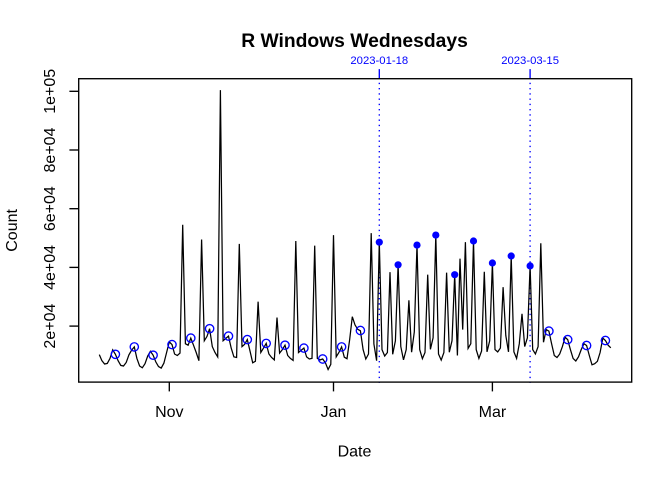 This screenshot has height=480, width=672. What do you see at coordinates (530, 61) in the screenshot?
I see `svg-text: 2023-03-15` at bounding box center [530, 61].